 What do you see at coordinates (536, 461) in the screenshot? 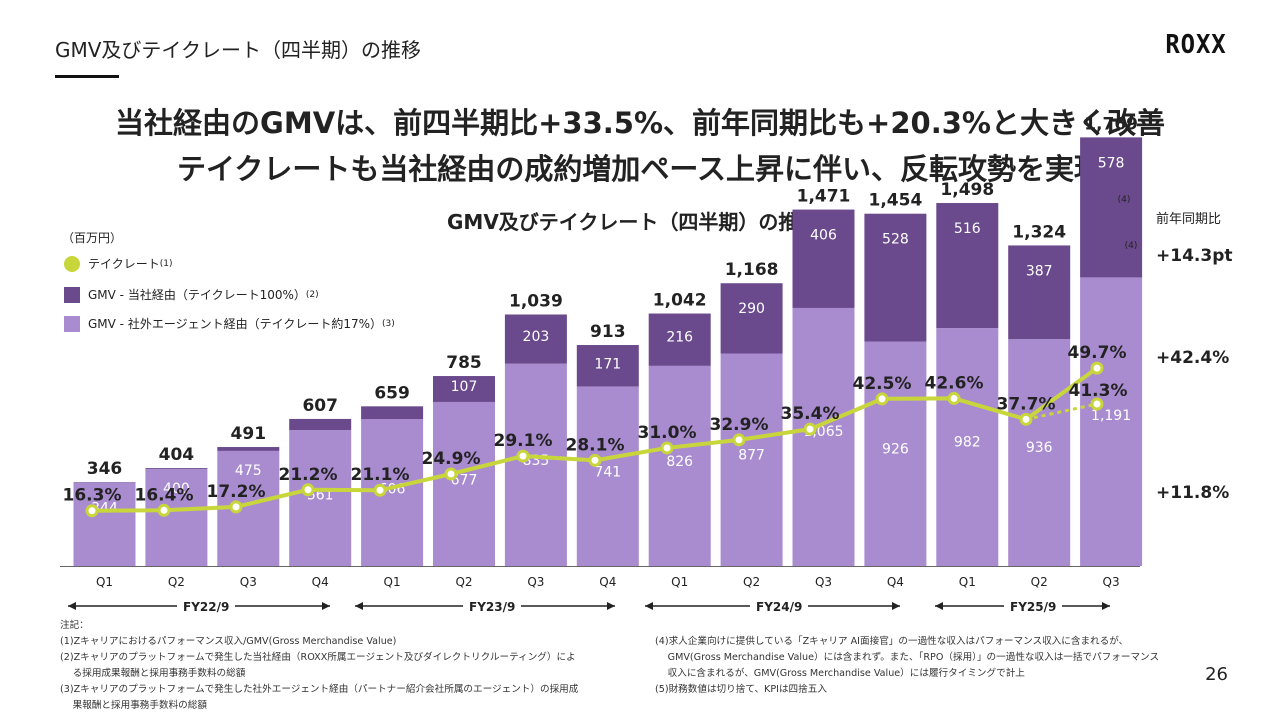
I see `bar-external-label: 835` at bounding box center [536, 461].